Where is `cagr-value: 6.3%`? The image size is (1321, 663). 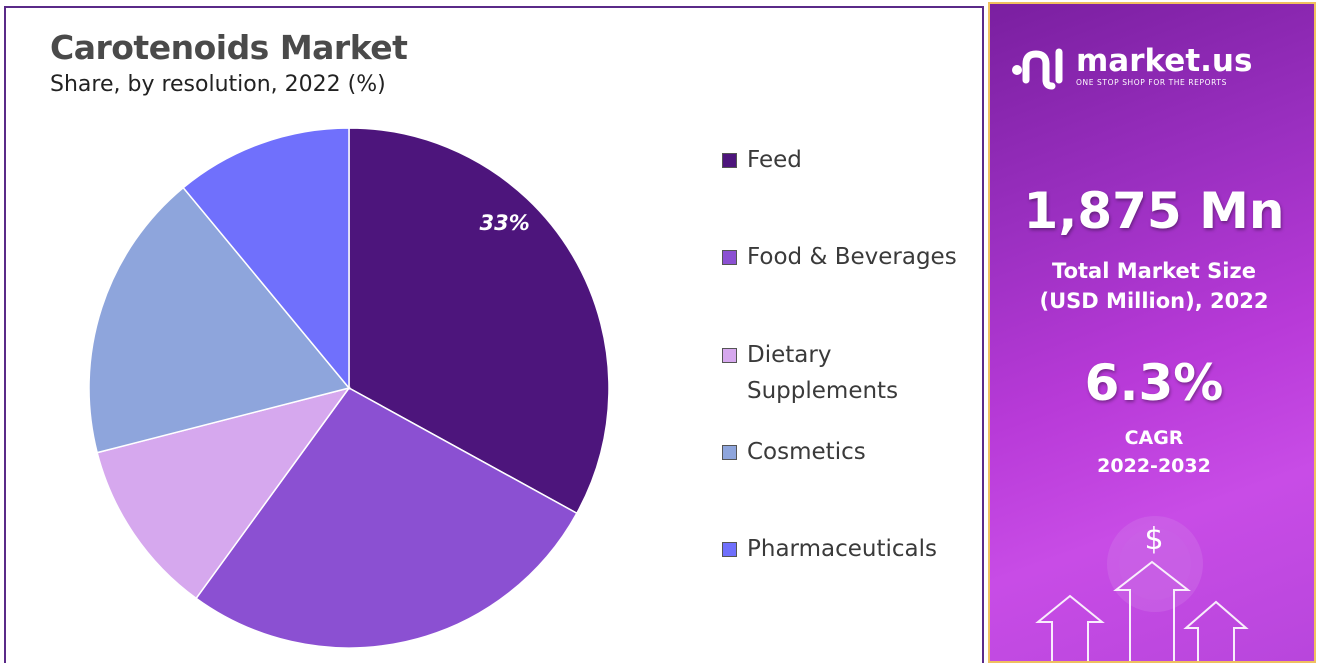
cagr-value: 6.3% is located at coordinates (1154, 383).